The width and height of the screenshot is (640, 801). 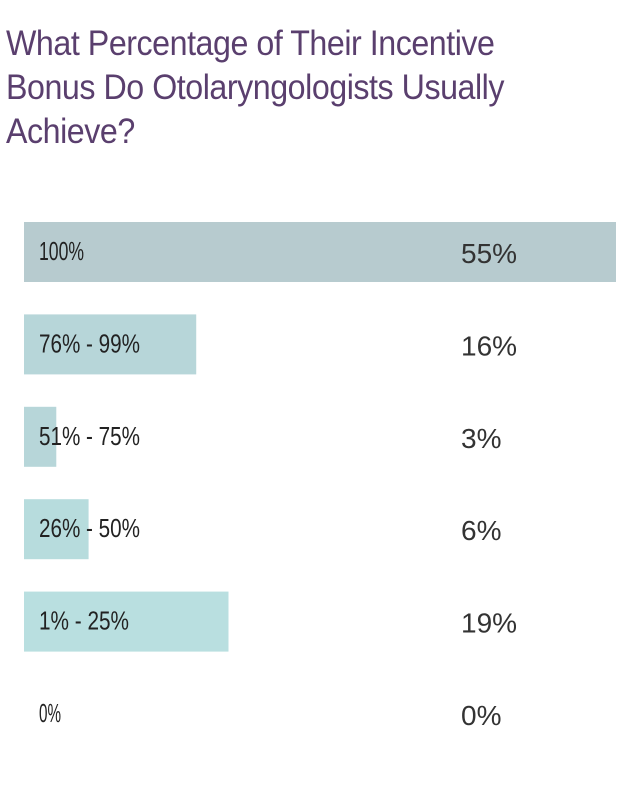 What do you see at coordinates (489, 253) in the screenshot?
I see `value-label-0: 55%` at bounding box center [489, 253].